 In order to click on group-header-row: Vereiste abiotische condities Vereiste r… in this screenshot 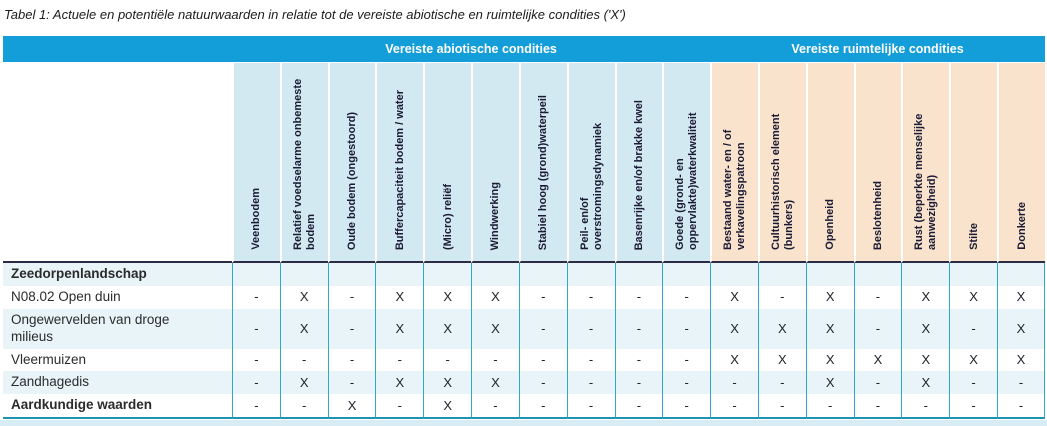, I will do `click(524, 49)`.